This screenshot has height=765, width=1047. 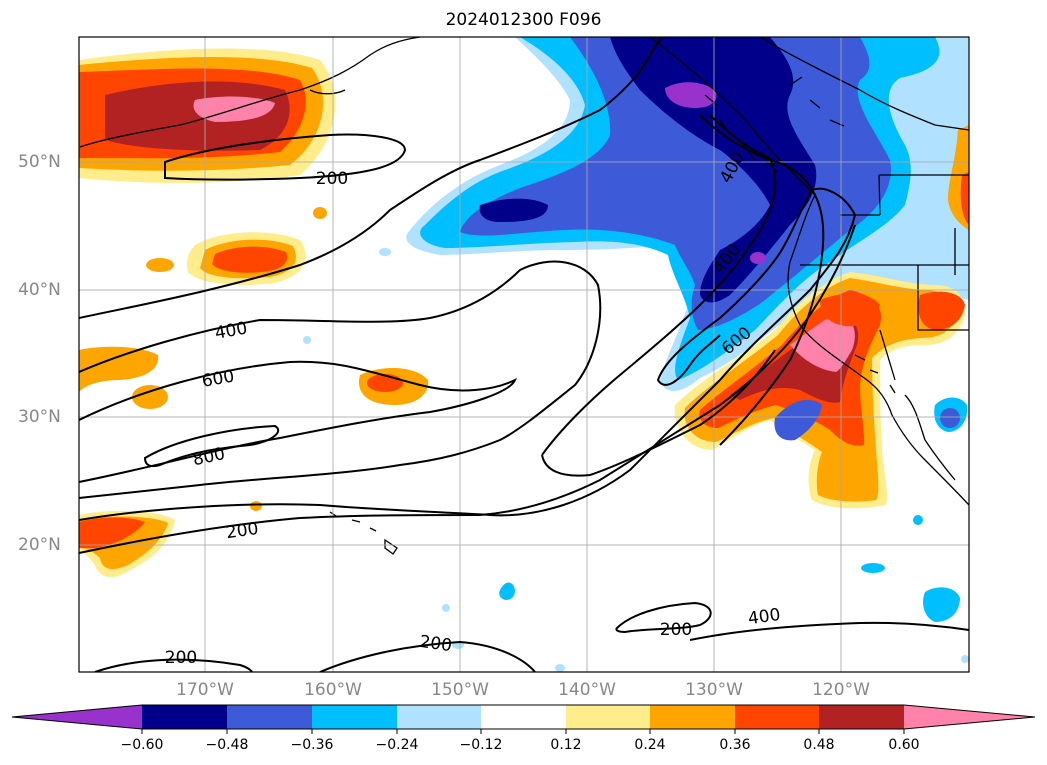 I want to click on lon-label: 150°W, so click(x=460, y=690).